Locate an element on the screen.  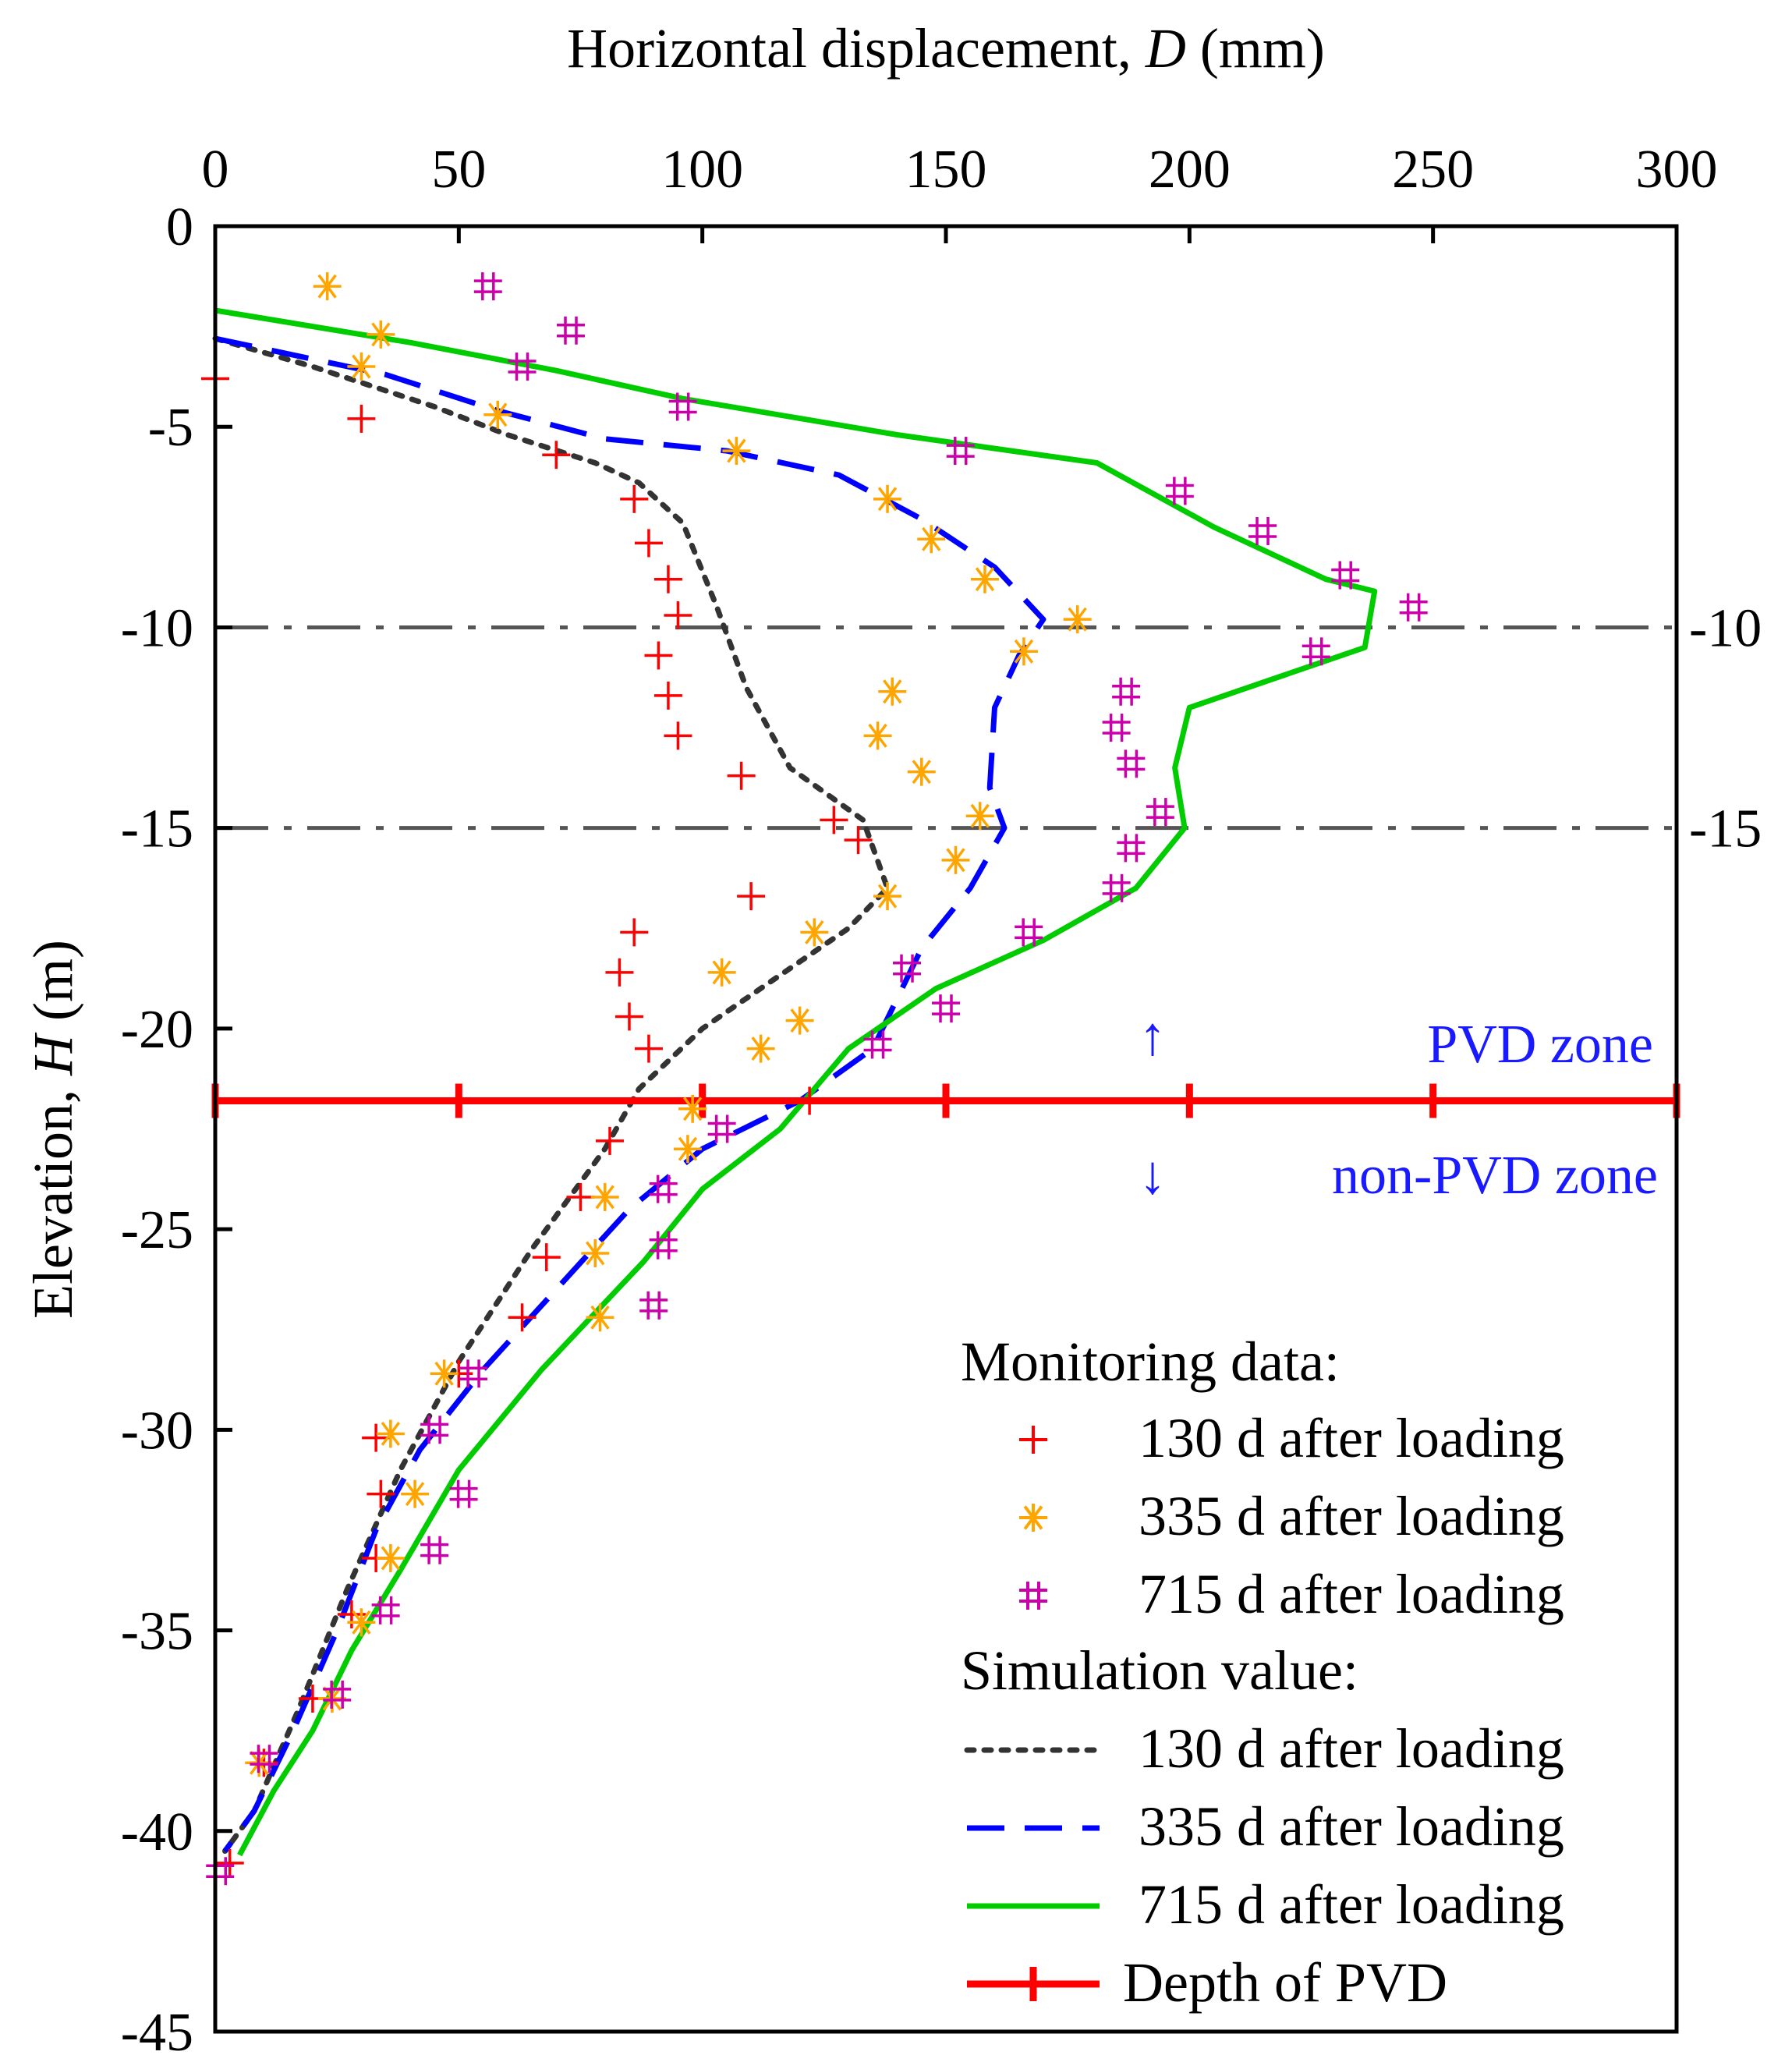
pvd-depth-layer is located at coordinates (945, 1101).